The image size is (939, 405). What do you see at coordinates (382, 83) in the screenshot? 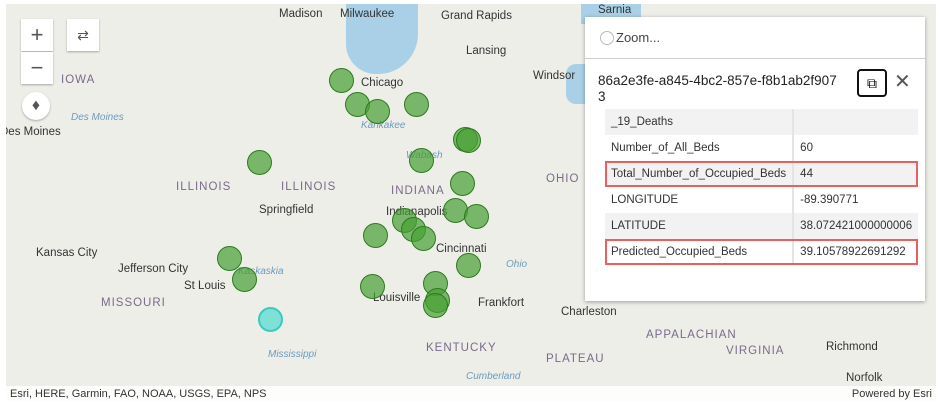
I see `map-label-chicago: Chicago` at bounding box center [382, 83].